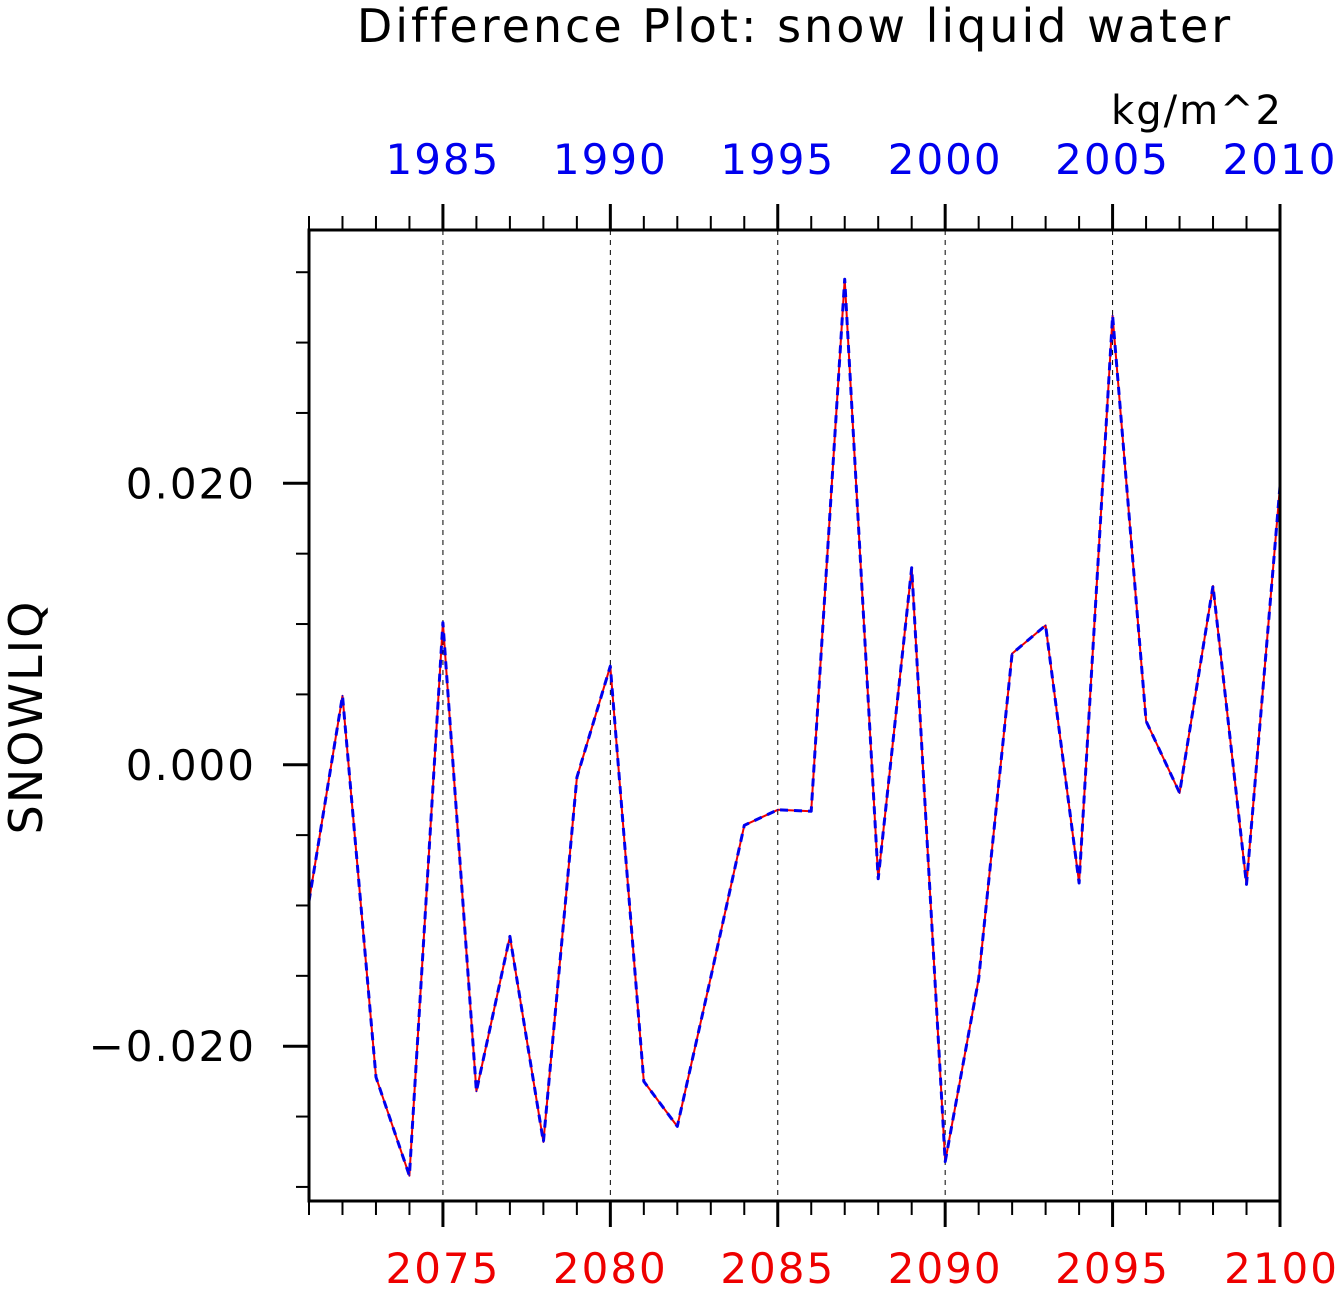 Image resolution: width=1339 pixels, height=1293 pixels. What do you see at coordinates (610, 666) in the screenshot?
I see `point-1-2080` at bounding box center [610, 666].